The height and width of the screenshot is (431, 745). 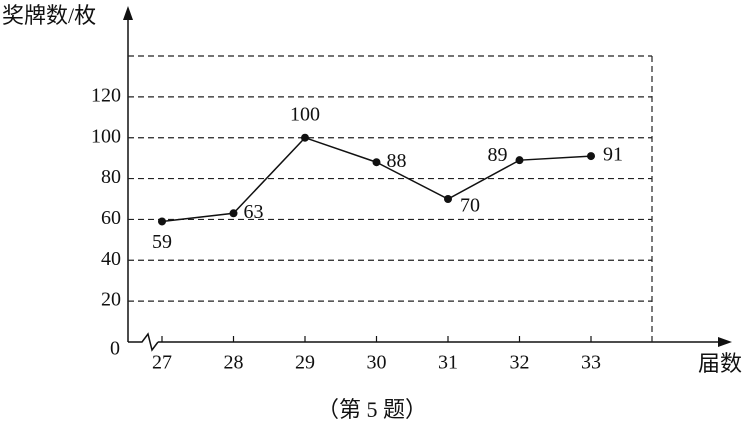 What do you see at coordinates (725, 342) in the screenshot?
I see `x-arrow` at bounding box center [725, 342].